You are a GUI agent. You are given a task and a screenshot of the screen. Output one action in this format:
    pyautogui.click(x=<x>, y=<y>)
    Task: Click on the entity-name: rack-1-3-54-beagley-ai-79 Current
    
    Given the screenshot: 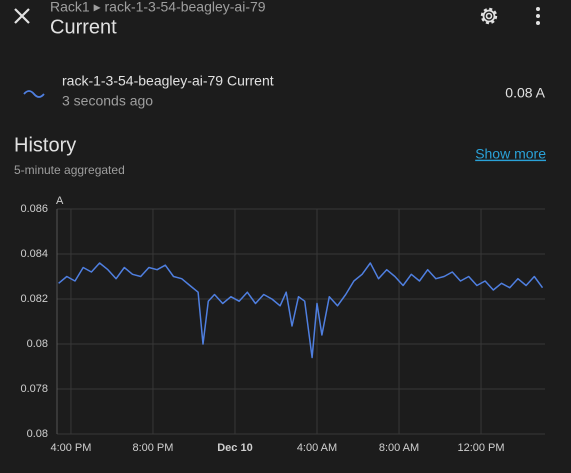 What is the action you would take?
    pyautogui.click(x=168, y=81)
    